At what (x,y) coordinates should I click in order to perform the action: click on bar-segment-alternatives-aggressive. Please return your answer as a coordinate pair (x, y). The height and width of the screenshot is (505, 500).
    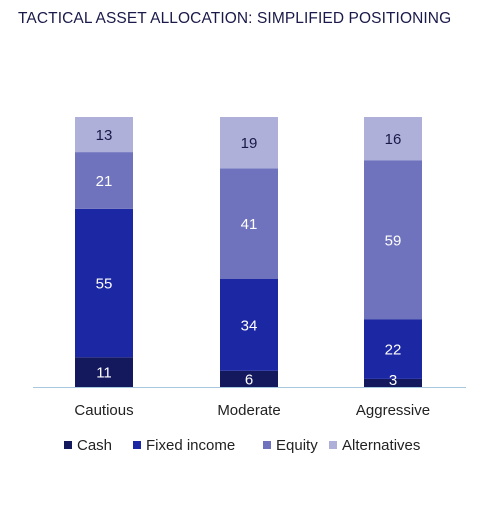
    Looking at the image, I should click on (393, 139).